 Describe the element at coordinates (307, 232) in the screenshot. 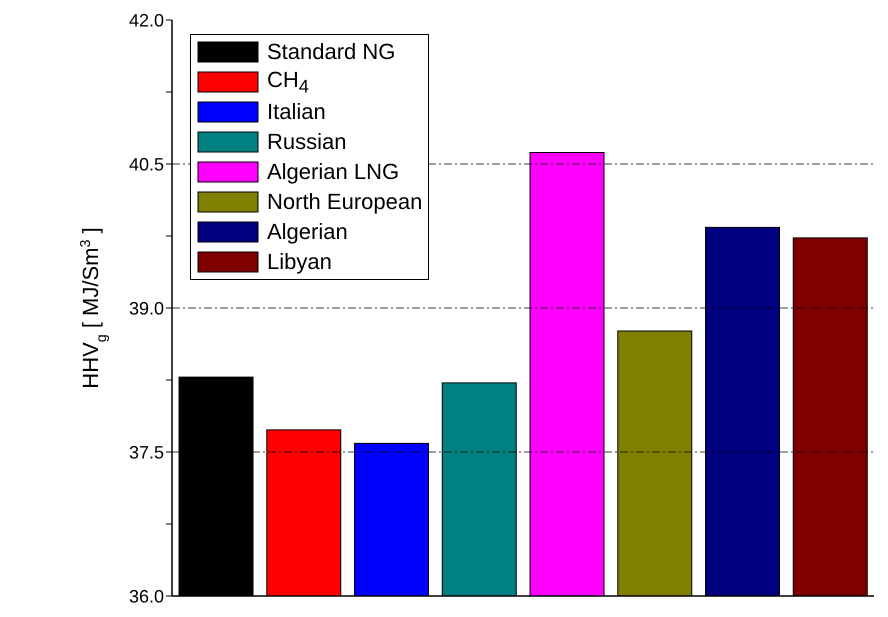

I see `legend-label: Algerian` at that location.